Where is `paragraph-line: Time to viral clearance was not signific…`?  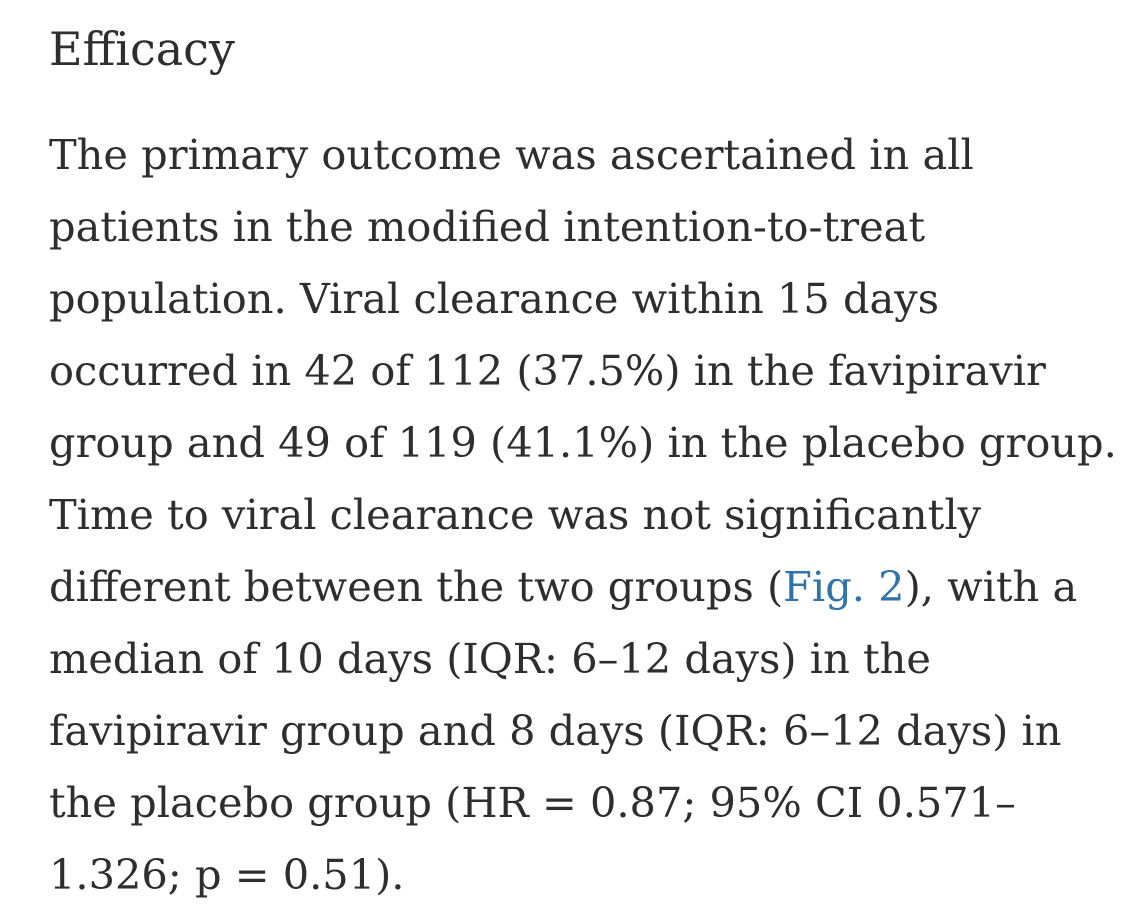 paragraph-line: Time to viral clearance was not signific… is located at coordinates (515, 514).